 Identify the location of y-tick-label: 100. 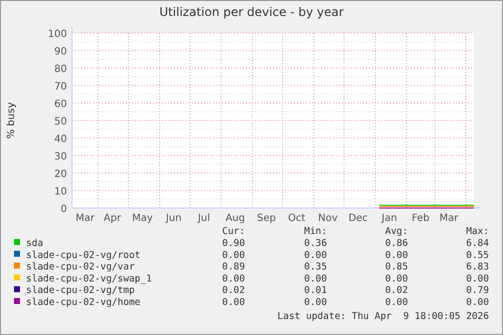
(57, 34).